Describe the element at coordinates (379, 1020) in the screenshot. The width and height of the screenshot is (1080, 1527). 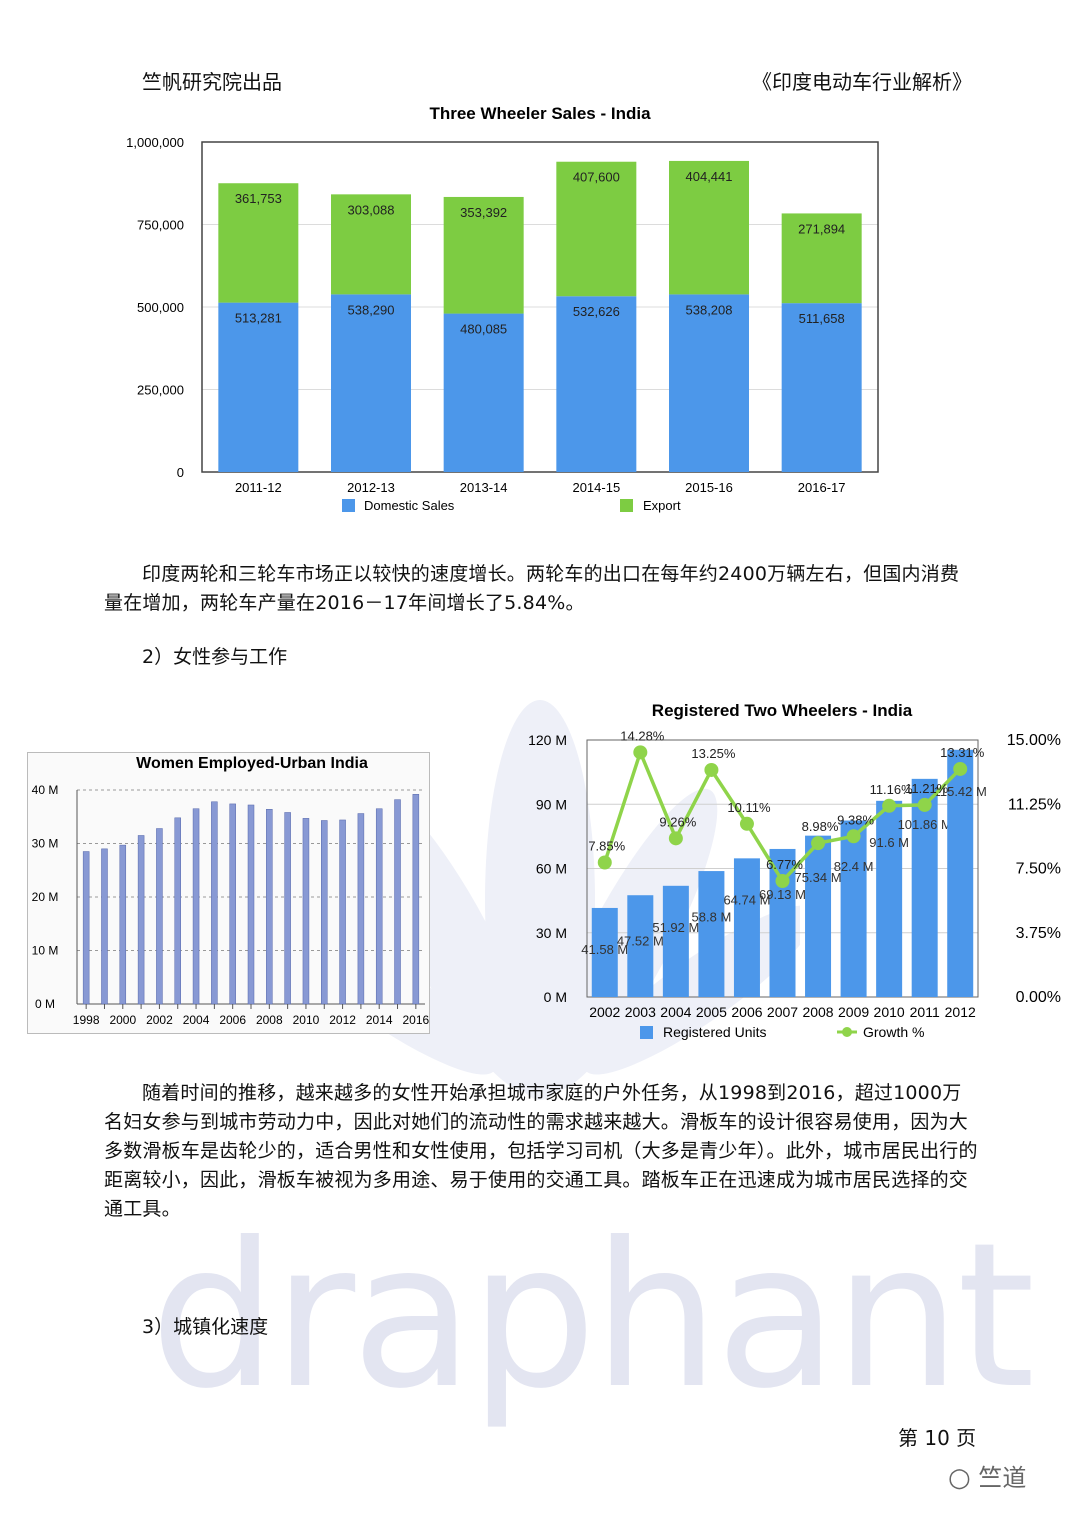
I see `x-tick-label: 2014` at that location.